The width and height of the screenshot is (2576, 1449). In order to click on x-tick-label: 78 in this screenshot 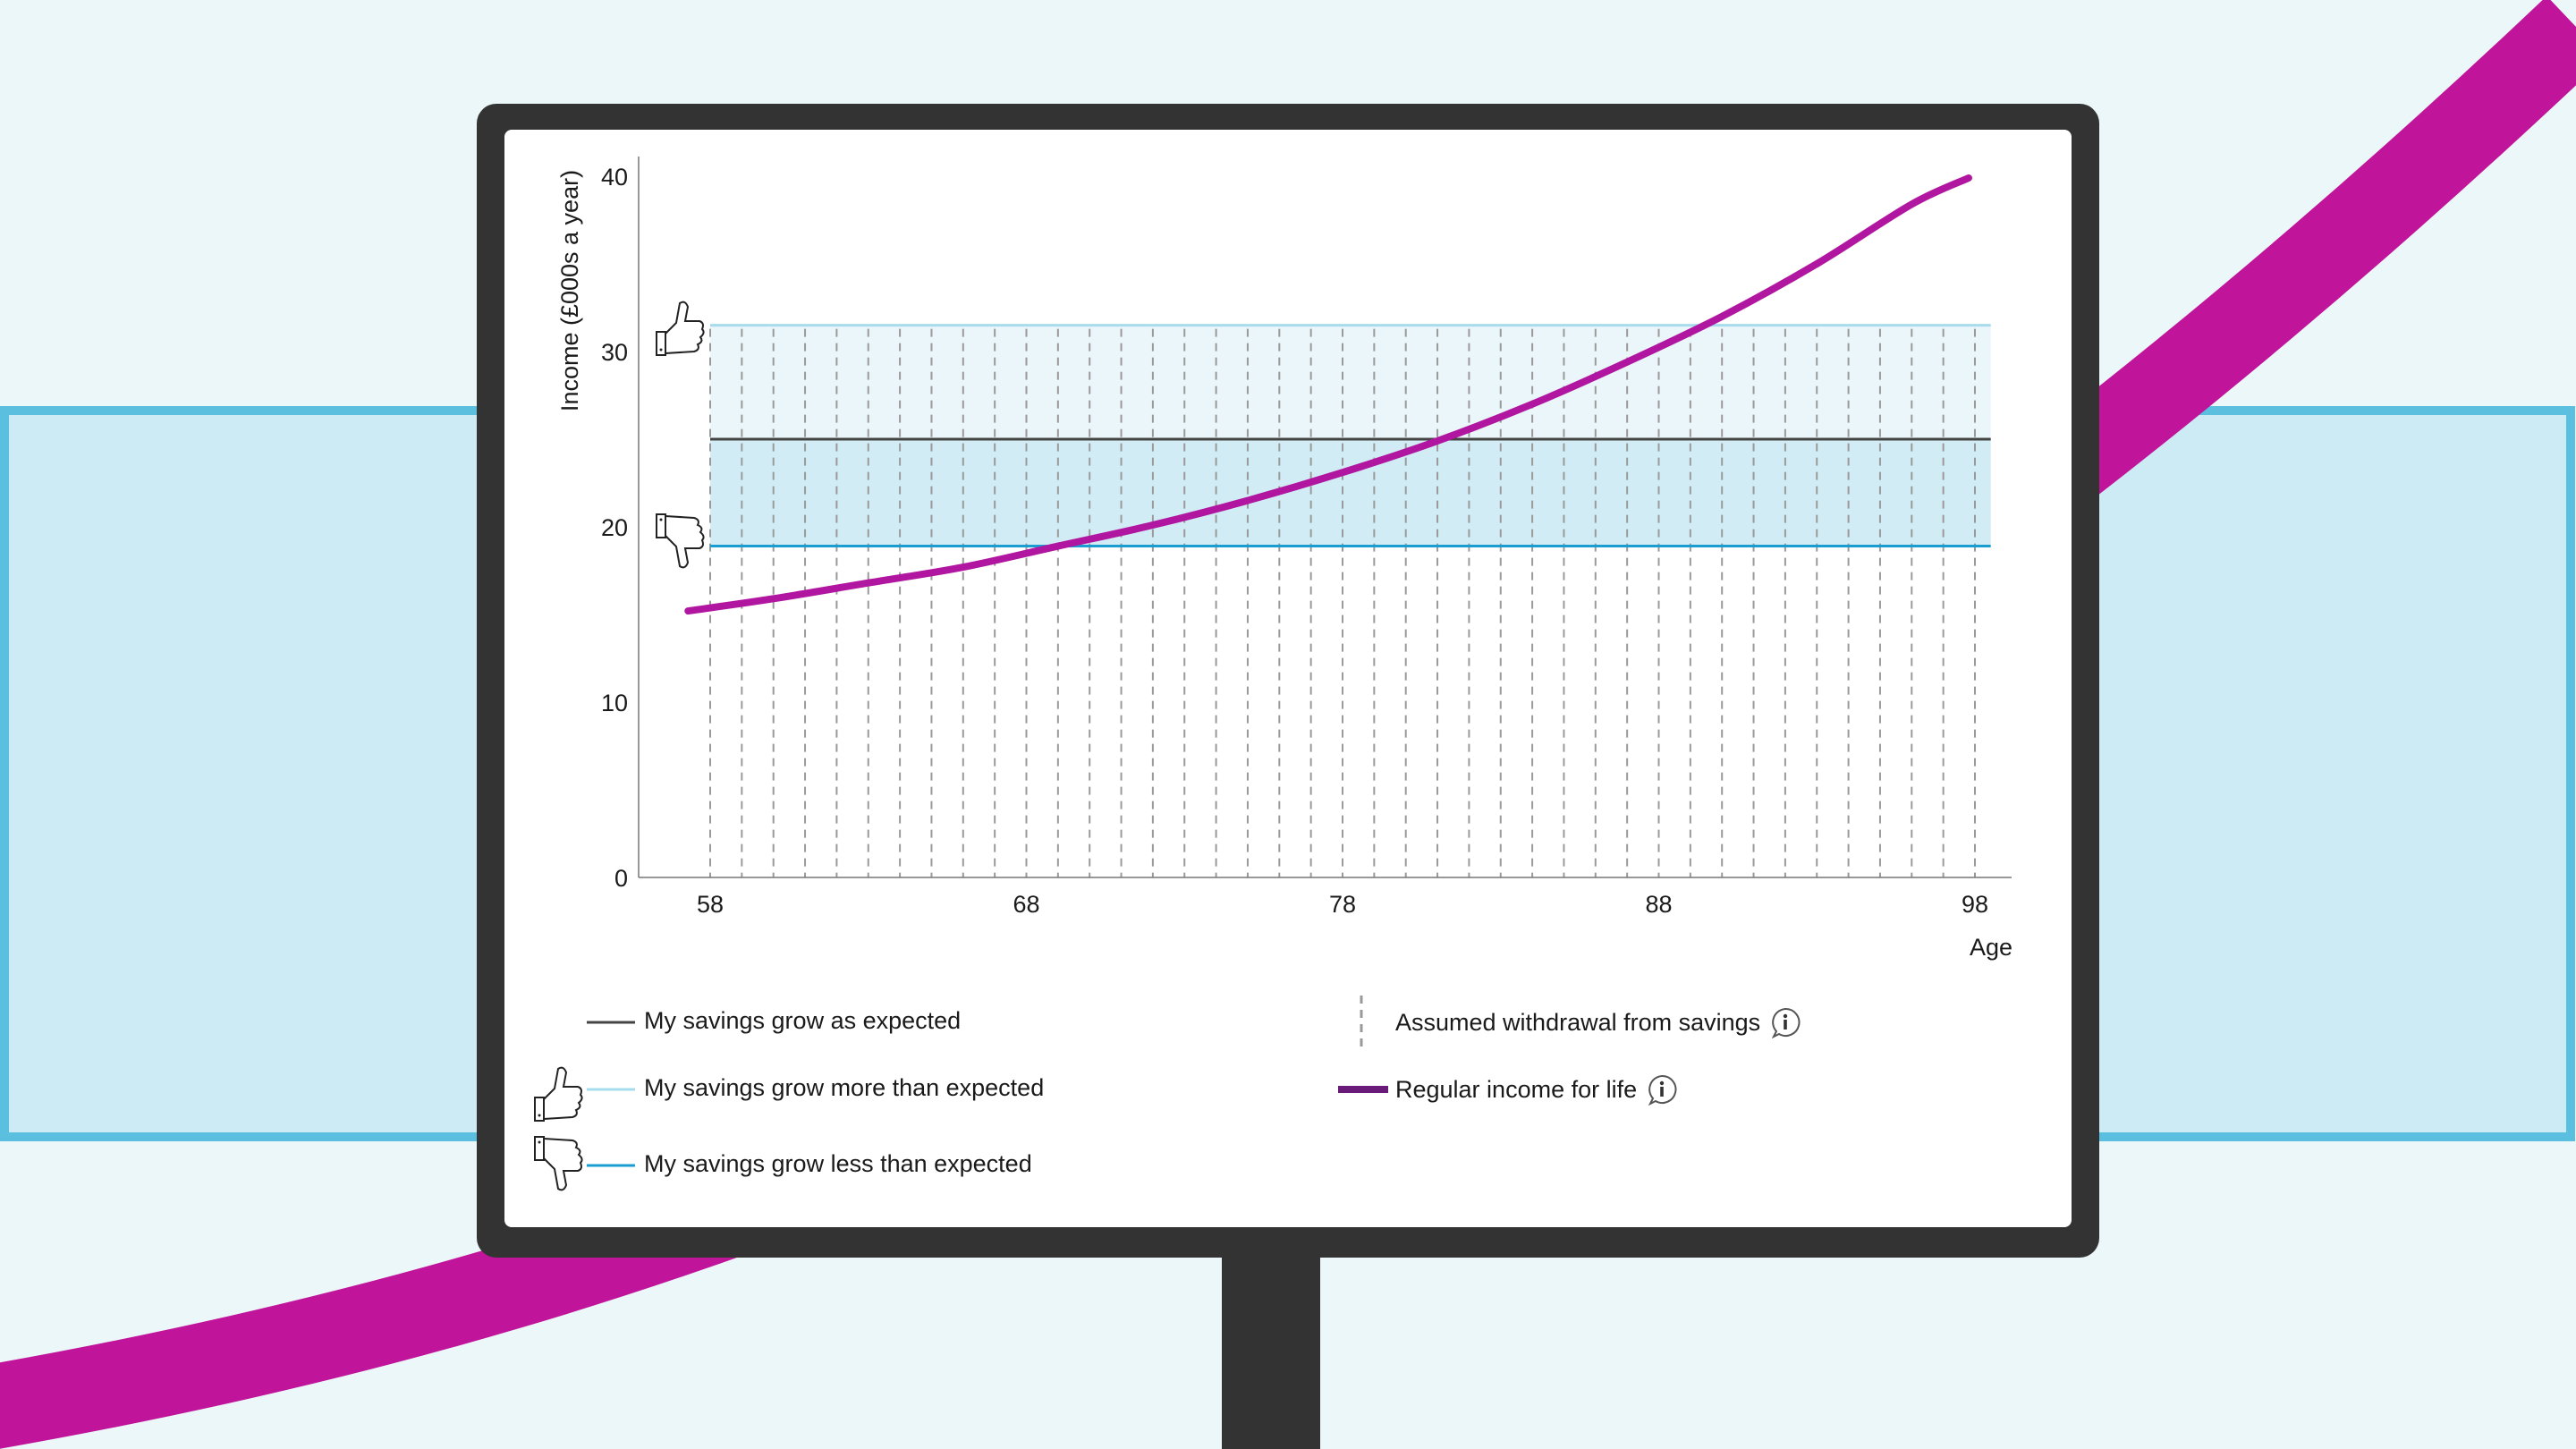, I will do `click(1342, 904)`.